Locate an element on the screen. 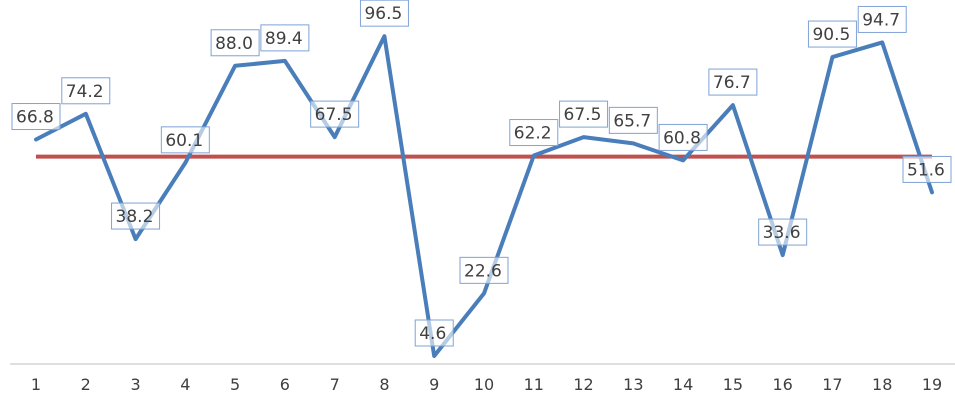 This screenshot has width=955, height=394. data-label: 76.7 is located at coordinates (733, 82).